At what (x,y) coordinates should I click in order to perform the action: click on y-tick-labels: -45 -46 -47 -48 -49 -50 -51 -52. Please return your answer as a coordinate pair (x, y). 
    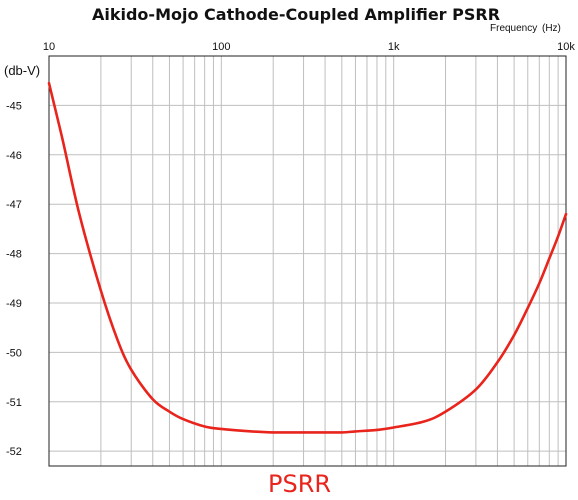
    Looking at the image, I should click on (14, 279).